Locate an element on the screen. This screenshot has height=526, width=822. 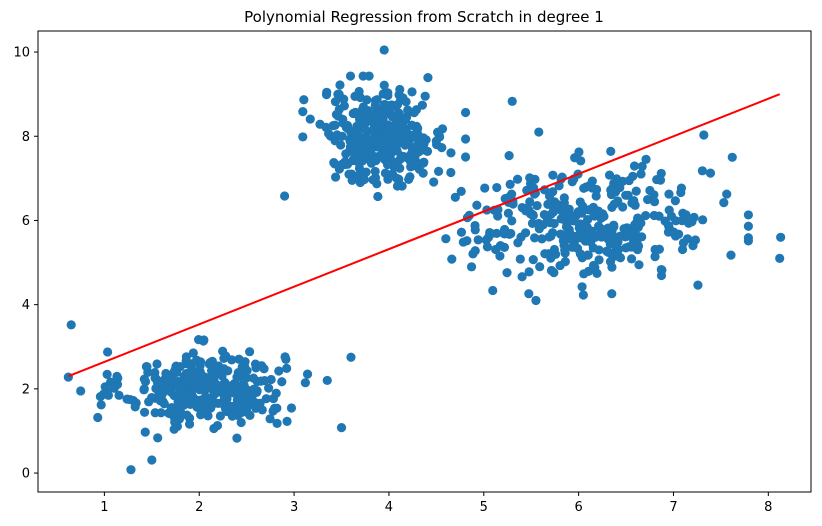
y-tick-label: 6 is located at coordinates (26, 221).